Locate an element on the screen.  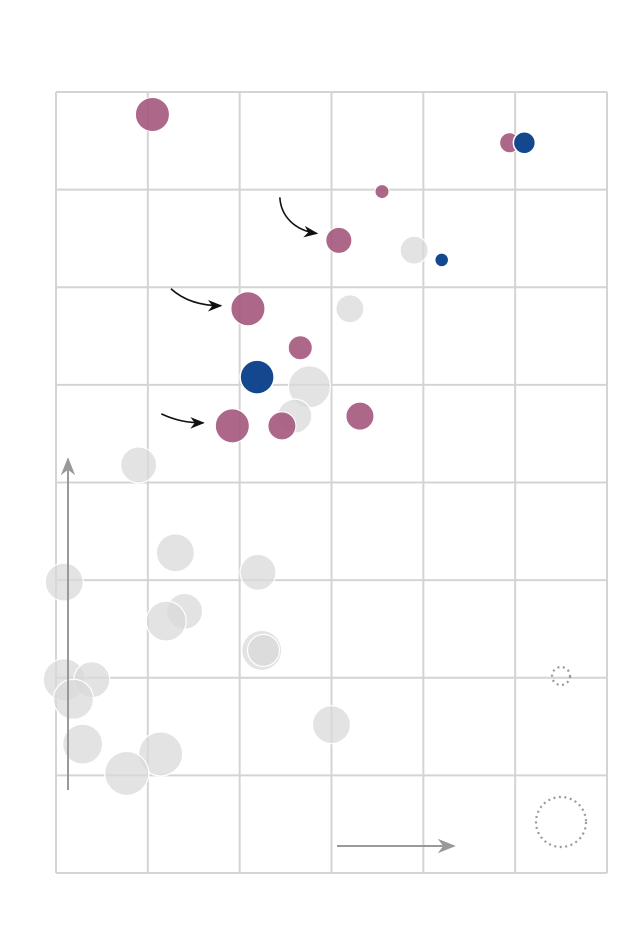
size-legend-small-circle is located at coordinates (561, 676).